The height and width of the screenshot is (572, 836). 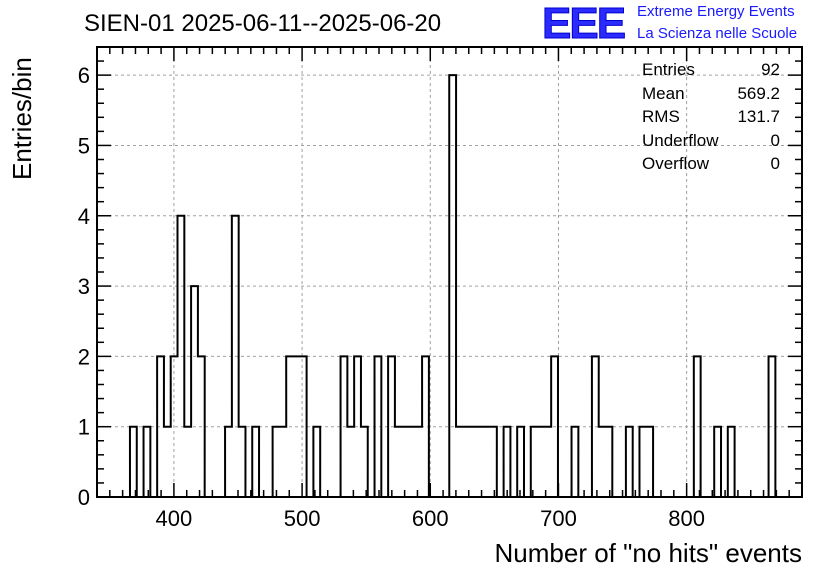 What do you see at coordinates (84, 286) in the screenshot?
I see `y-tick-label: 3` at bounding box center [84, 286].